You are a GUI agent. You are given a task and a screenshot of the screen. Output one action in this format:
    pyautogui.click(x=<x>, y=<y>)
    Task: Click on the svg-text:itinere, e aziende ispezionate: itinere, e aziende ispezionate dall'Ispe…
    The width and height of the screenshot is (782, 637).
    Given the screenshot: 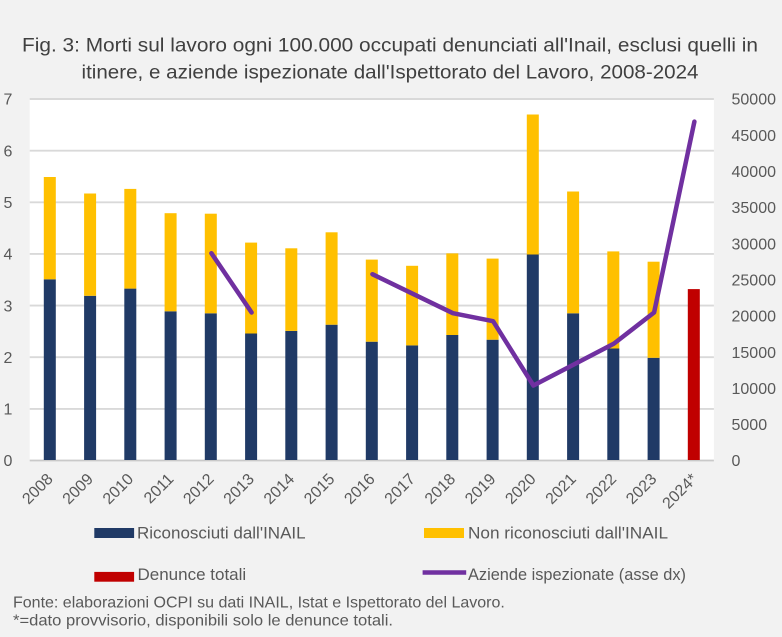 What is the action you would take?
    pyautogui.click(x=390, y=73)
    